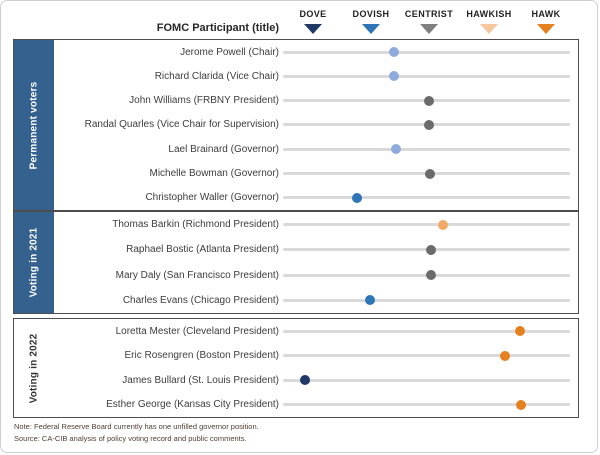  I want to click on participant-name: Richard Clarida (Vice Chair), so click(216, 76).